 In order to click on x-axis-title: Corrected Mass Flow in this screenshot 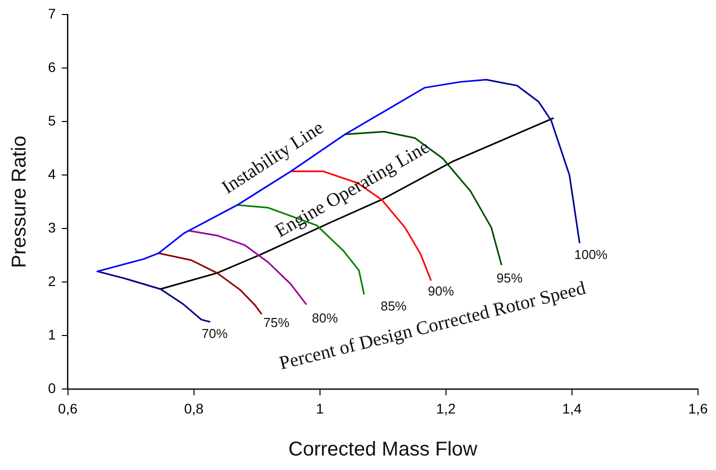, I will do `click(383, 449)`.